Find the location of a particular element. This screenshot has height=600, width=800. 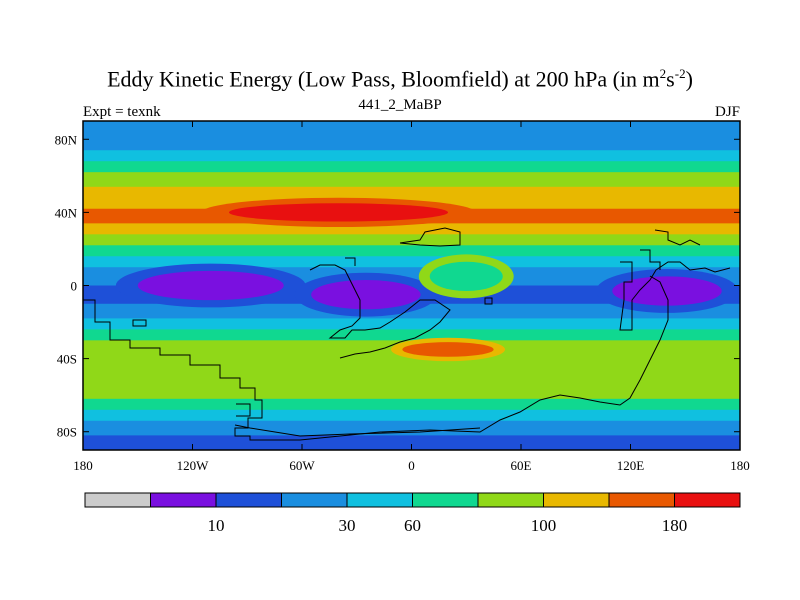

colorbar-label: 30 is located at coordinates (347, 525).